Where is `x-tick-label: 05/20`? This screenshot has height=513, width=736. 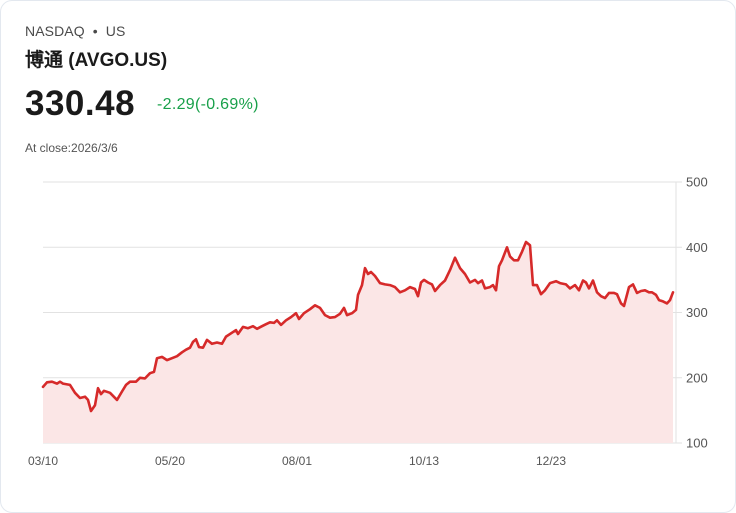 x-tick-label: 05/20 is located at coordinates (170, 461).